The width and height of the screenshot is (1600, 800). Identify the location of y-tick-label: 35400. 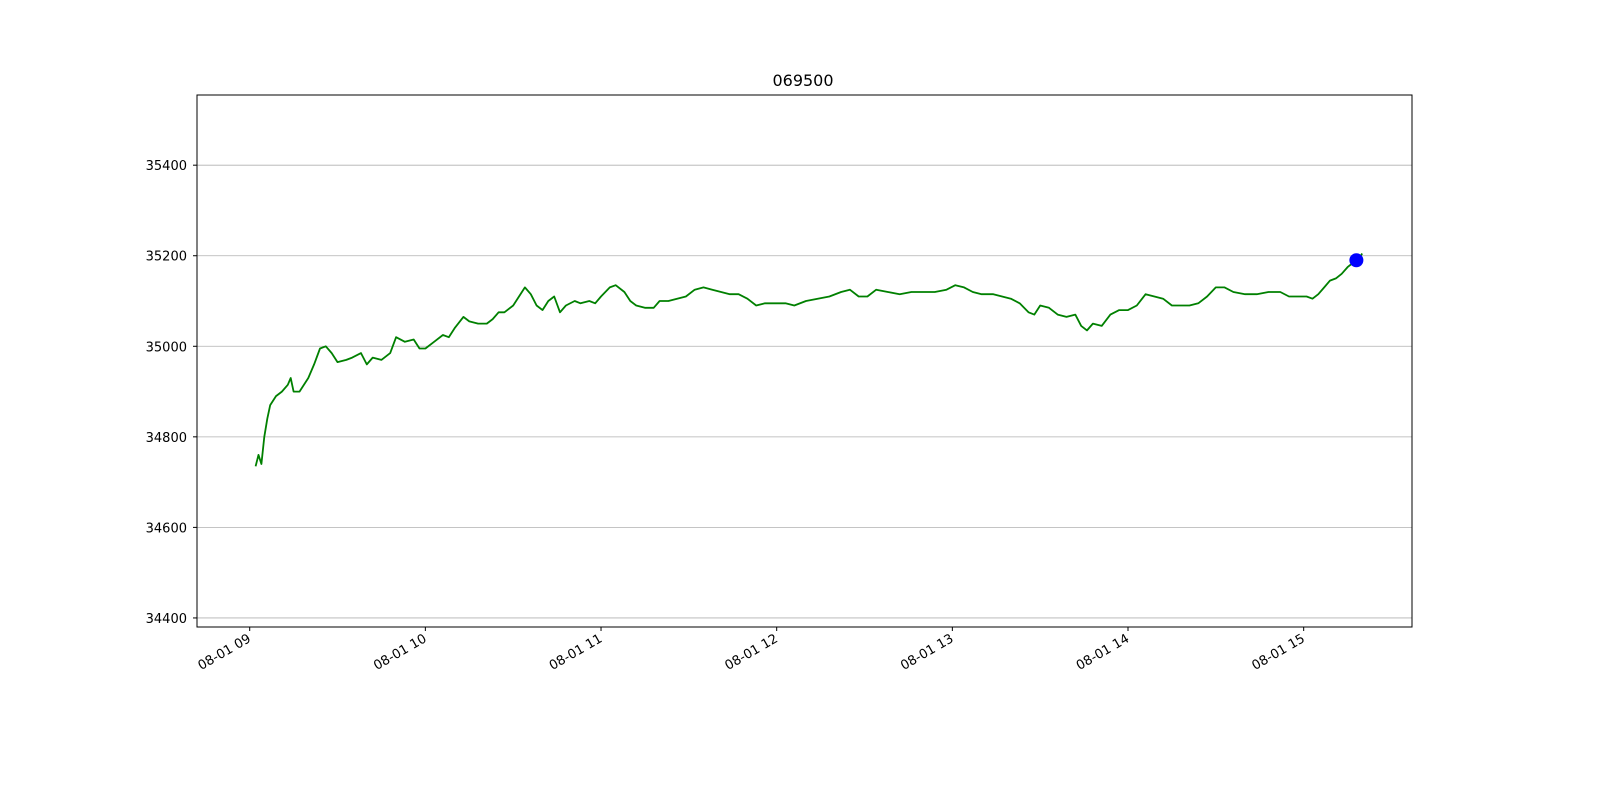
(166, 166).